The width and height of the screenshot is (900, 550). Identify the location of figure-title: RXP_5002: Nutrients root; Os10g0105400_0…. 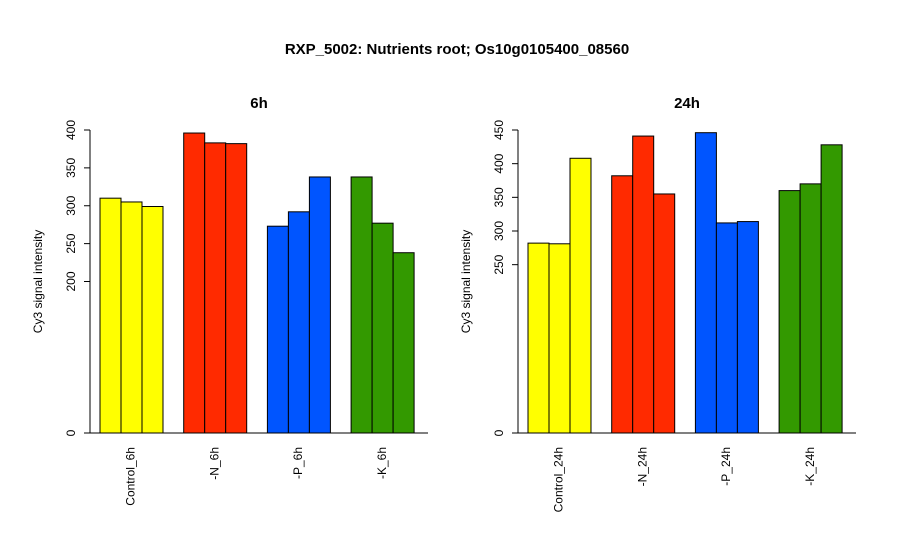
(457, 49).